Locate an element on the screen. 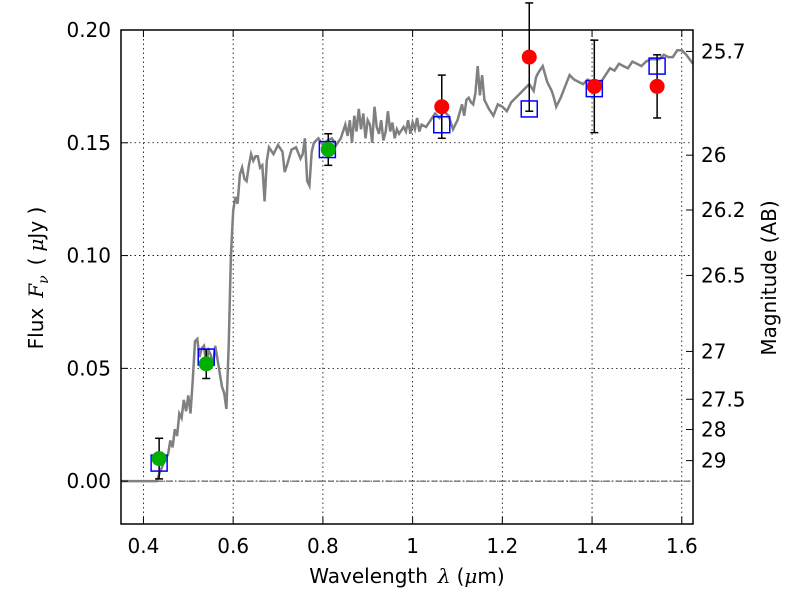 Image resolution: width=800 pixels, height=600 pixels. y-tick-label: 0.05 is located at coordinates (88, 368).